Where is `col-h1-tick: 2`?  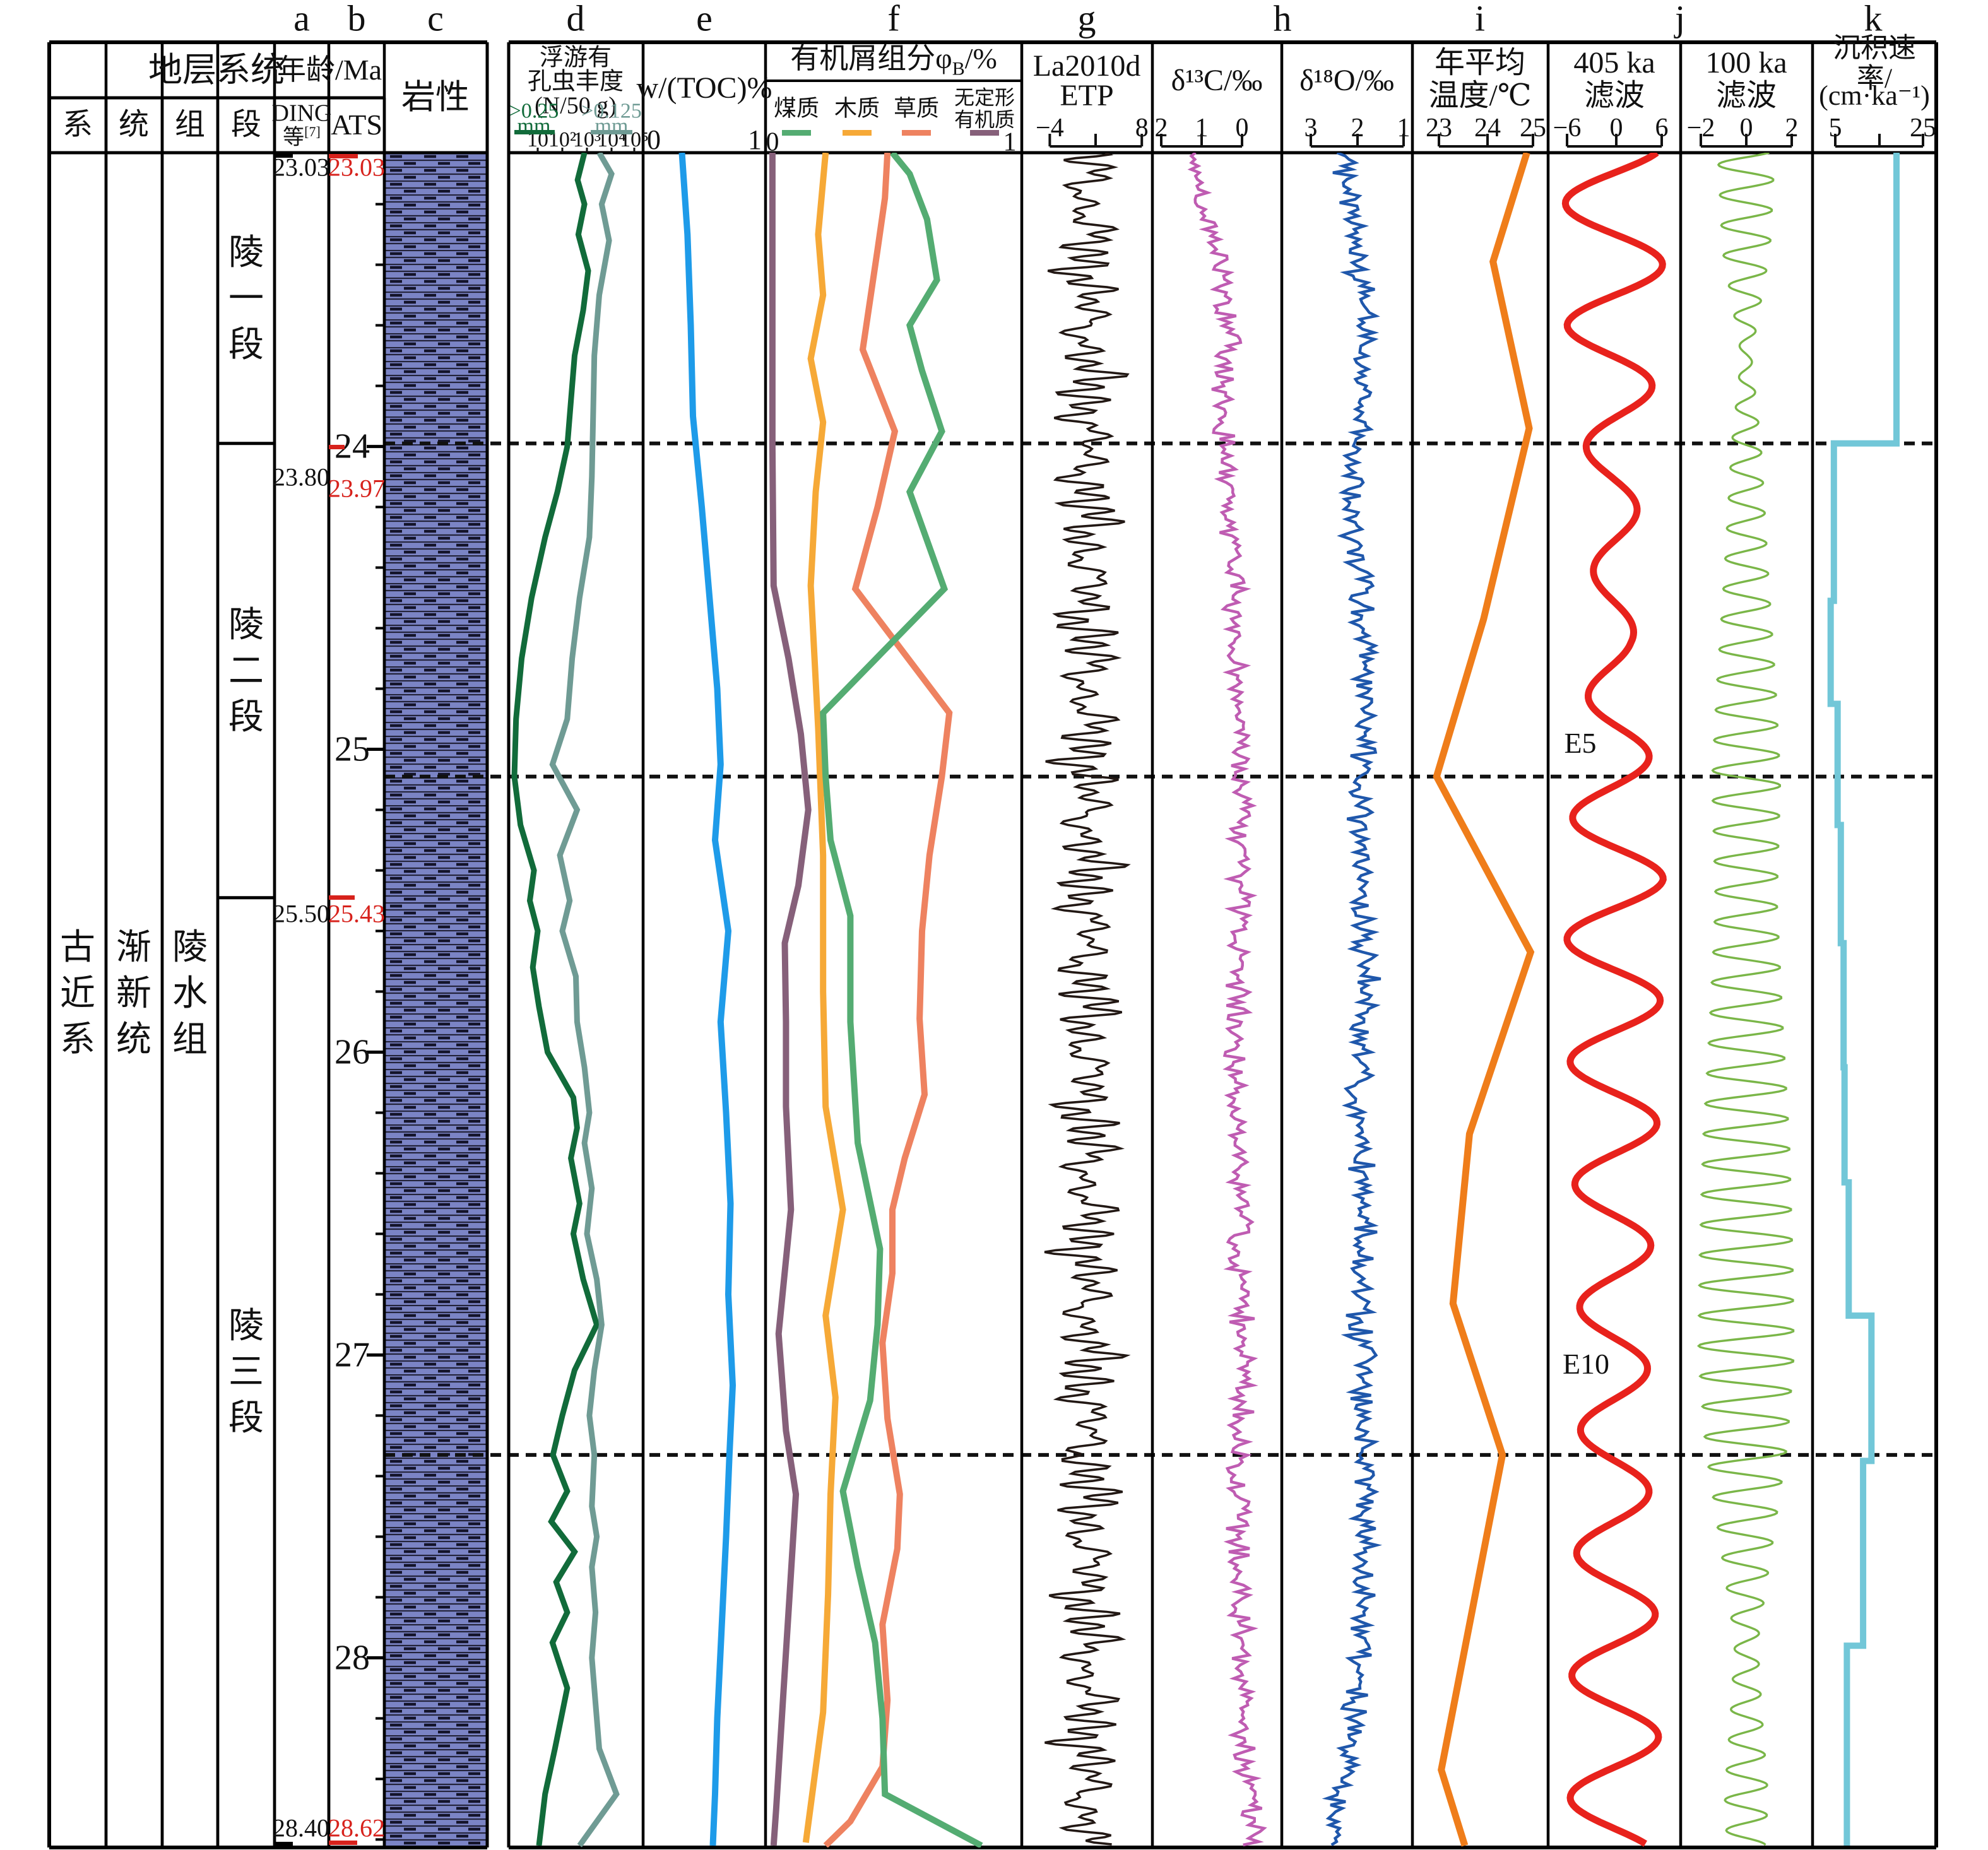 col-h1-tick: 2 is located at coordinates (1161, 128).